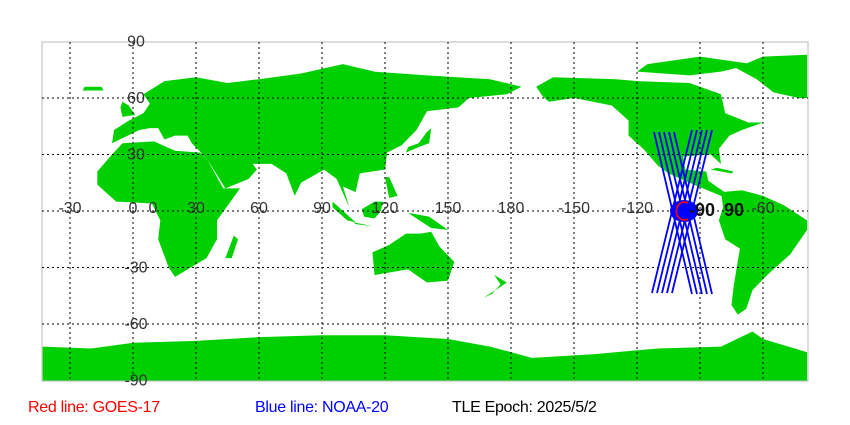 The width and height of the screenshot is (850, 425). I want to click on landmass-australia, so click(413, 257).